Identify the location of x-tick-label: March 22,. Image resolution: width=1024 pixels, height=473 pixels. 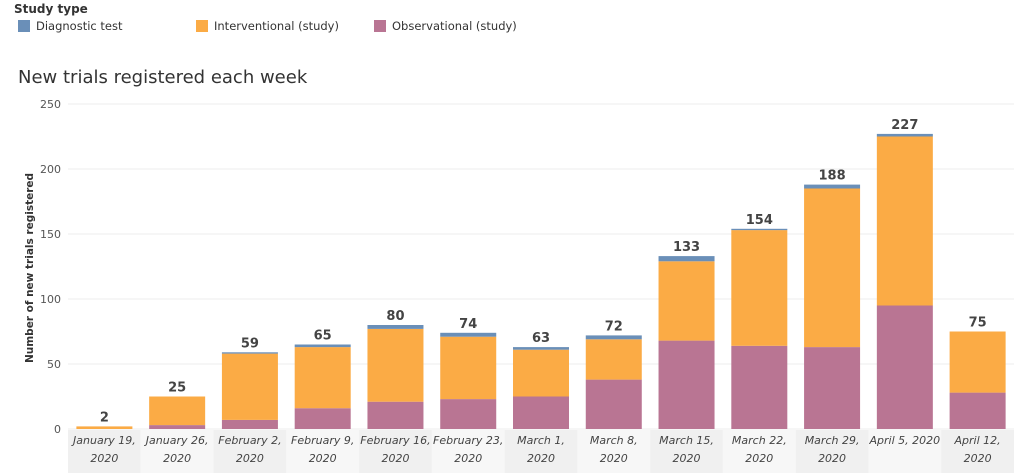
(759, 440).